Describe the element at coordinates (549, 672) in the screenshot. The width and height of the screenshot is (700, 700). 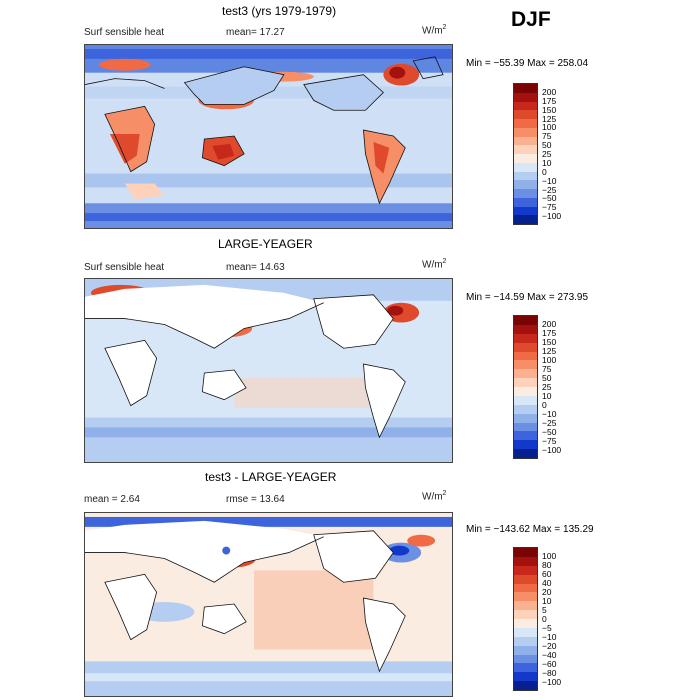
I see `colorbar-tick-label: −80` at that location.